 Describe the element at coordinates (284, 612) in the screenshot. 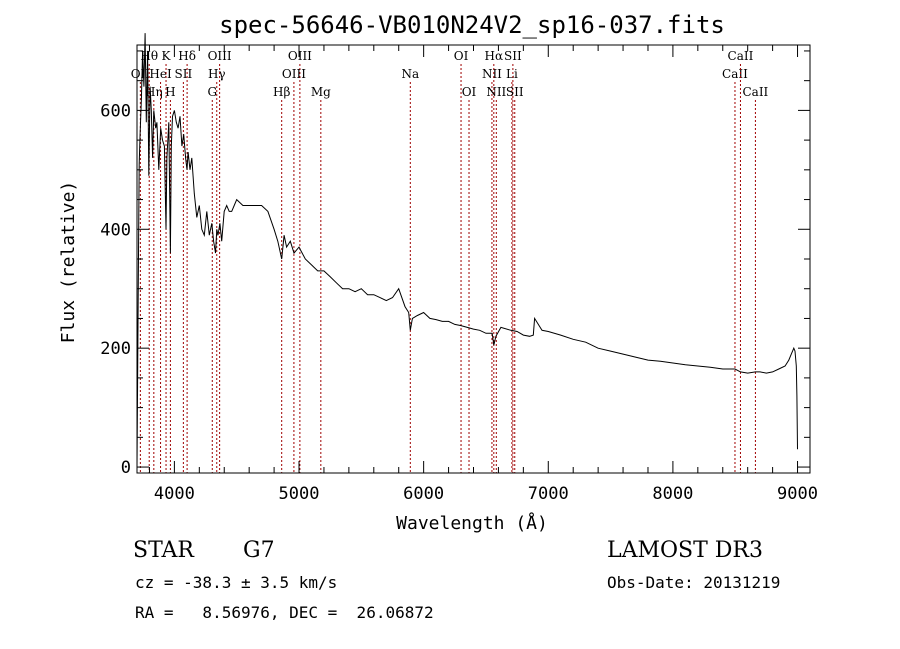

I see `coordinates-text: RA = 8.56976, DEC = 26.06872` at that location.